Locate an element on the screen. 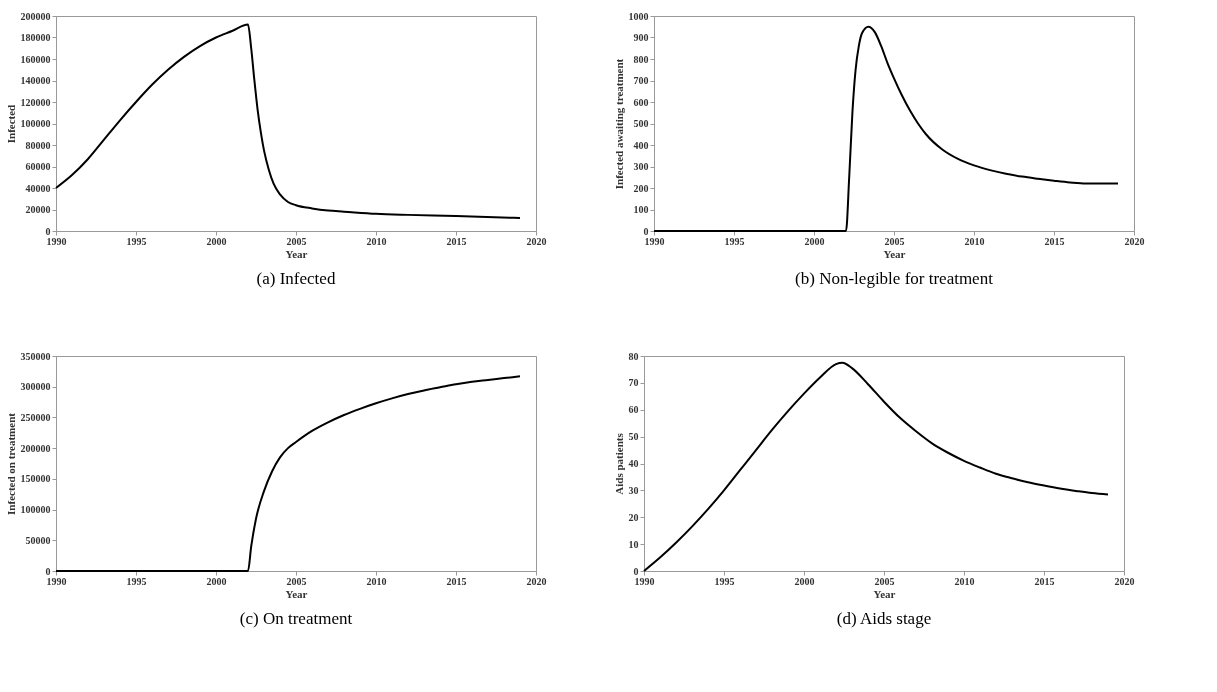 The width and height of the screenshot is (1217, 692). y-axis-title: Infected awaiting treatment is located at coordinates (618, 124).